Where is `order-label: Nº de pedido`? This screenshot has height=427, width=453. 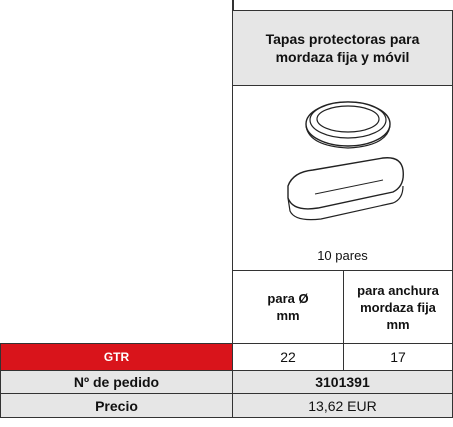
order-label: Nº de pedido is located at coordinates (116, 382).